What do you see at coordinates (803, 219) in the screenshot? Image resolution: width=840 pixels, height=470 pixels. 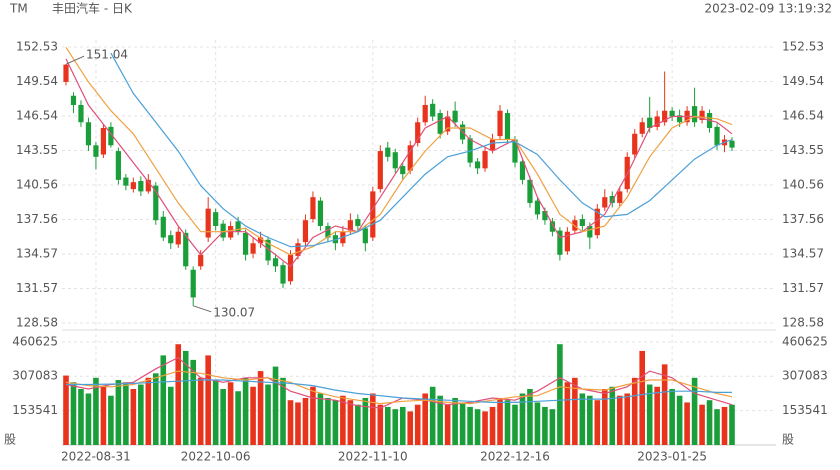 I see `y-tick-label: 137.56` at bounding box center [803, 219].